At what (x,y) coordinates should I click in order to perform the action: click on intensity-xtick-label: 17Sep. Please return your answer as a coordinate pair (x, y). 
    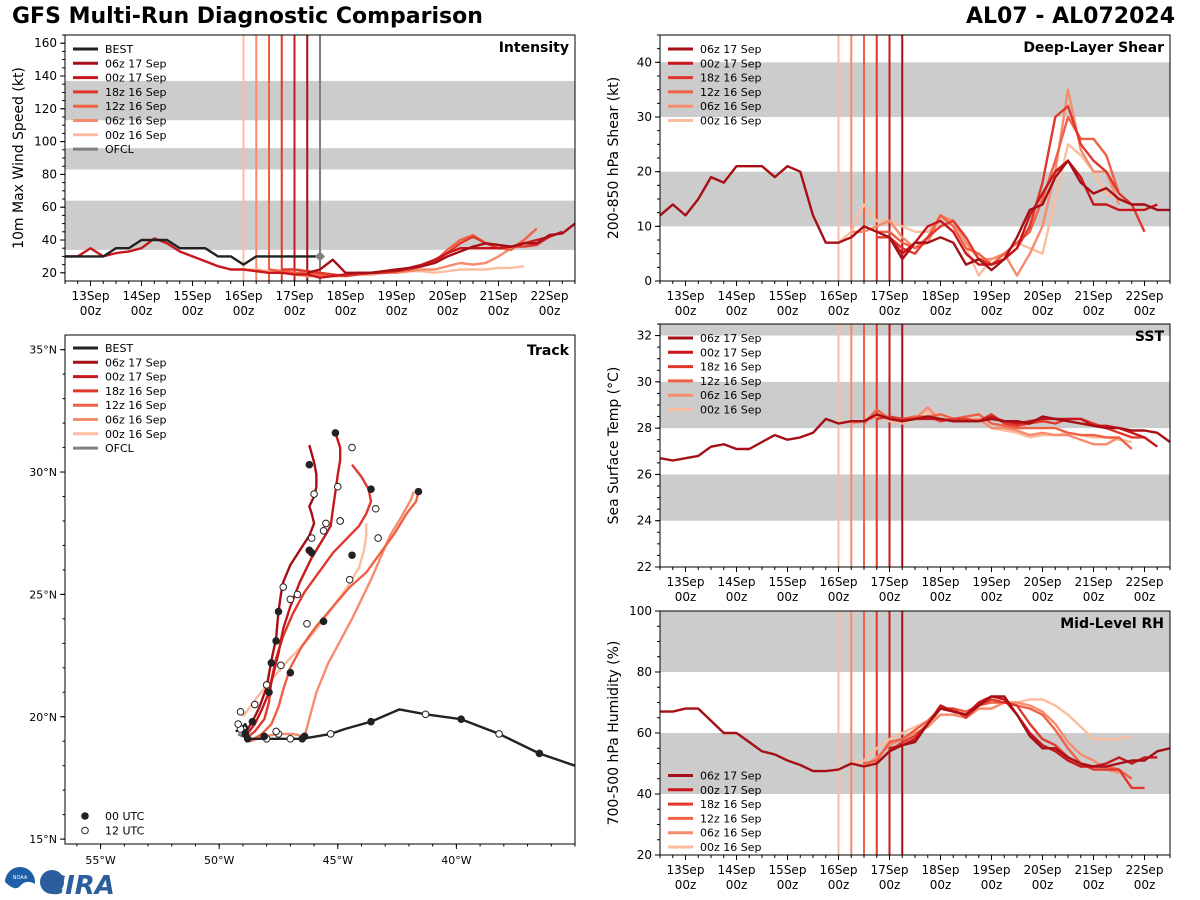
    Looking at the image, I should click on (295, 296).